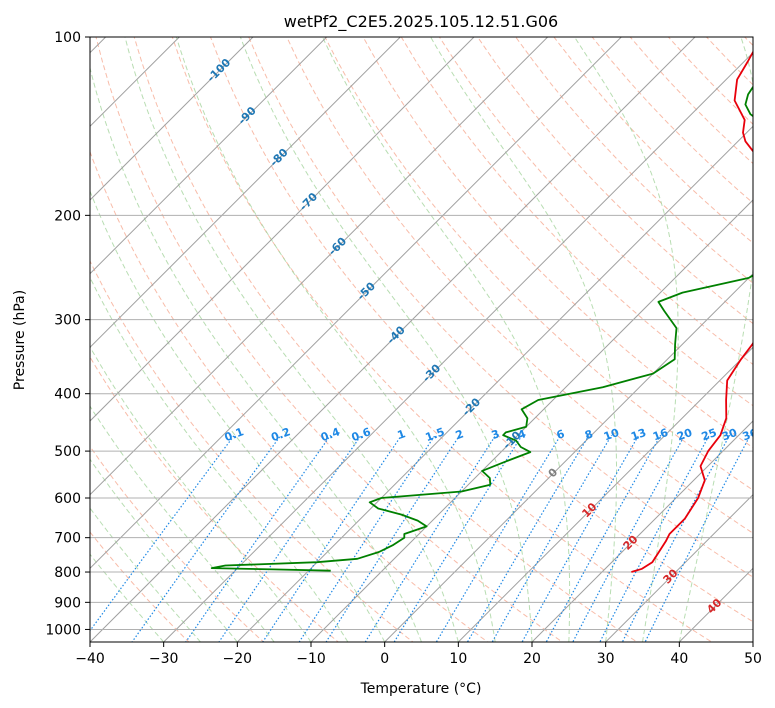  Describe the element at coordinates (311, 659) in the screenshot. I see `x-tick-label: −10` at that location.